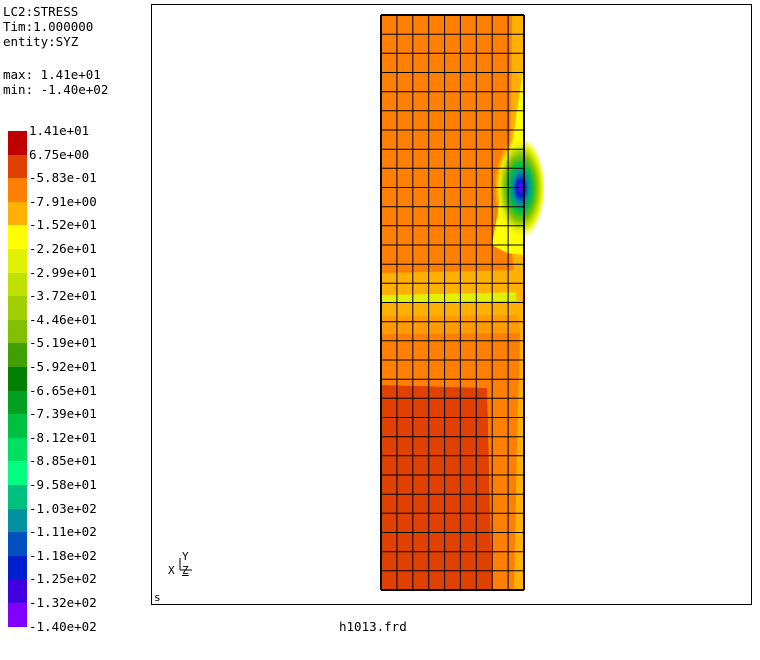 Image resolution: width=760 pixels, height=660 pixels. Describe the element at coordinates (452, 297) in the screenshot. I see `yellow-green-band` at that location.